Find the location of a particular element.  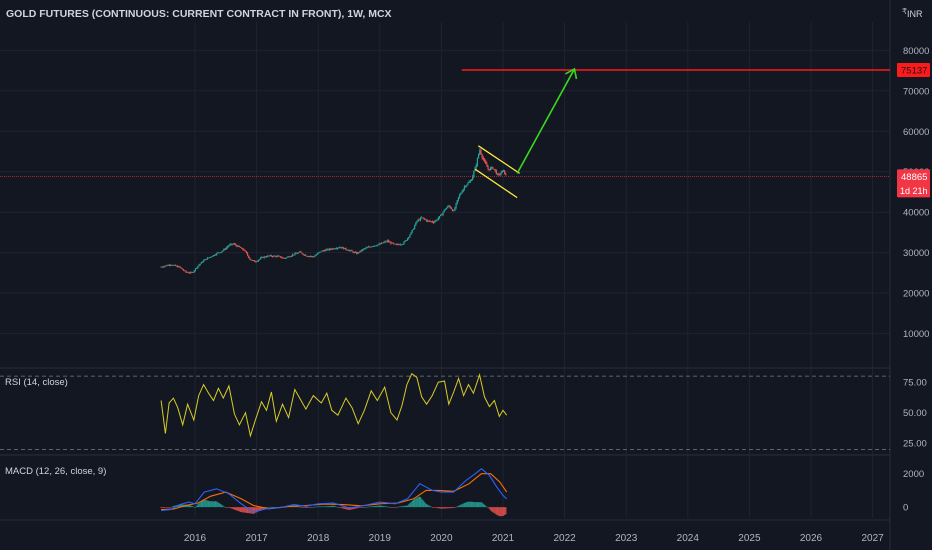

rsi-title: RSI (14, close) is located at coordinates (36, 382).